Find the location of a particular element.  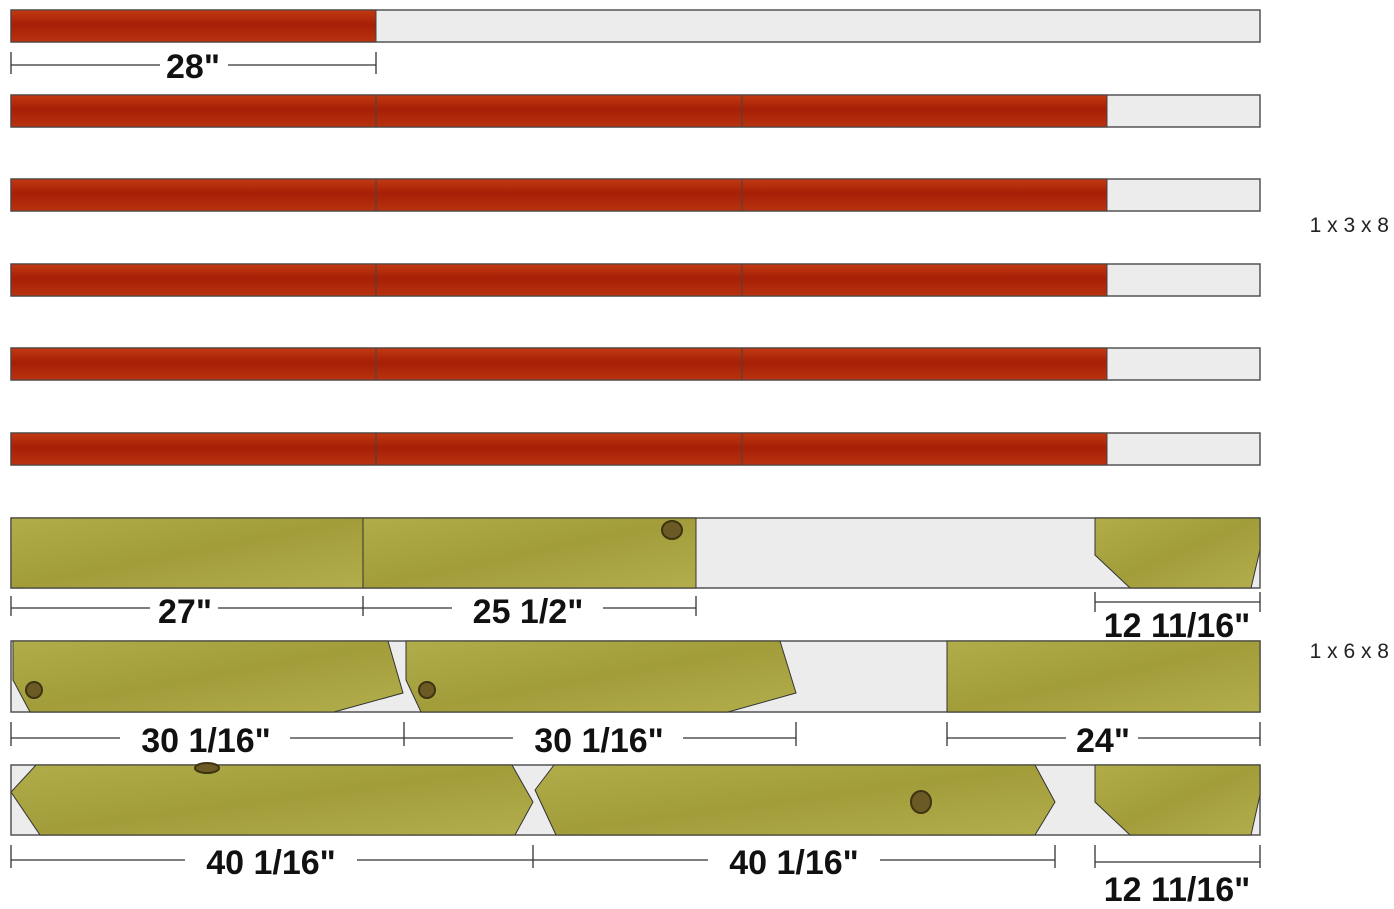

dimension-label-24: 24" is located at coordinates (1103, 741).